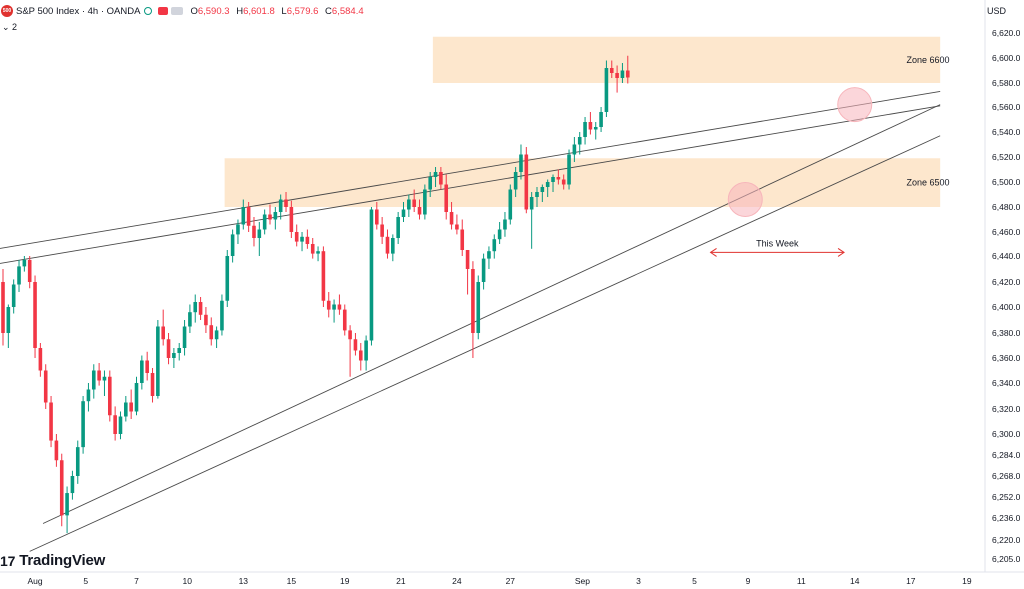 The width and height of the screenshot is (1024, 589). What do you see at coordinates (62, 560) in the screenshot?
I see `tradingview-wordmark: TradingView` at bounding box center [62, 560].